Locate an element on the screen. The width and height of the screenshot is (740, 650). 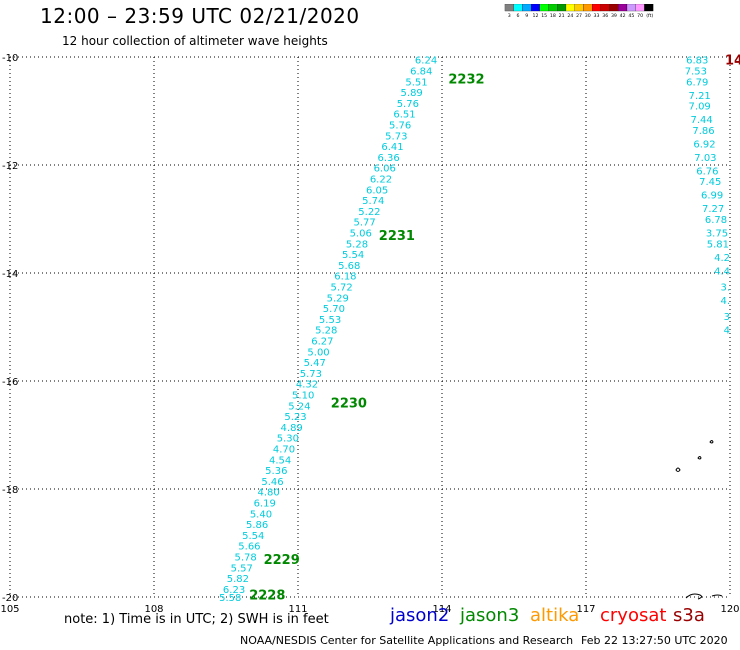
chart-title: 12:00 – 23:59 UTC 02/21/2020 is located at coordinates (200, 16).